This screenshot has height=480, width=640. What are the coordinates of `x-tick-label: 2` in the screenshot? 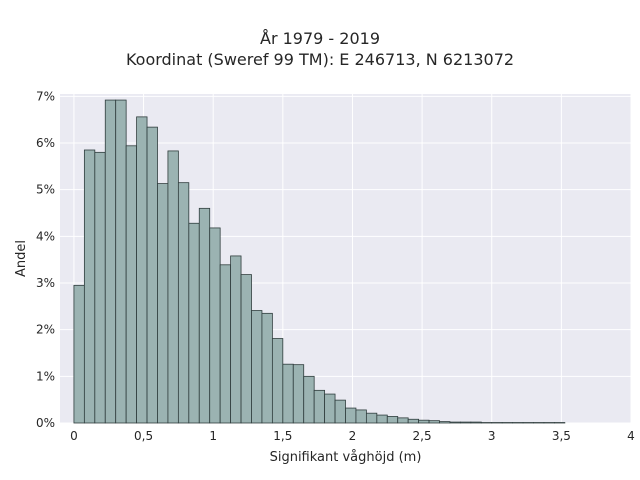 It's located at (353, 436).